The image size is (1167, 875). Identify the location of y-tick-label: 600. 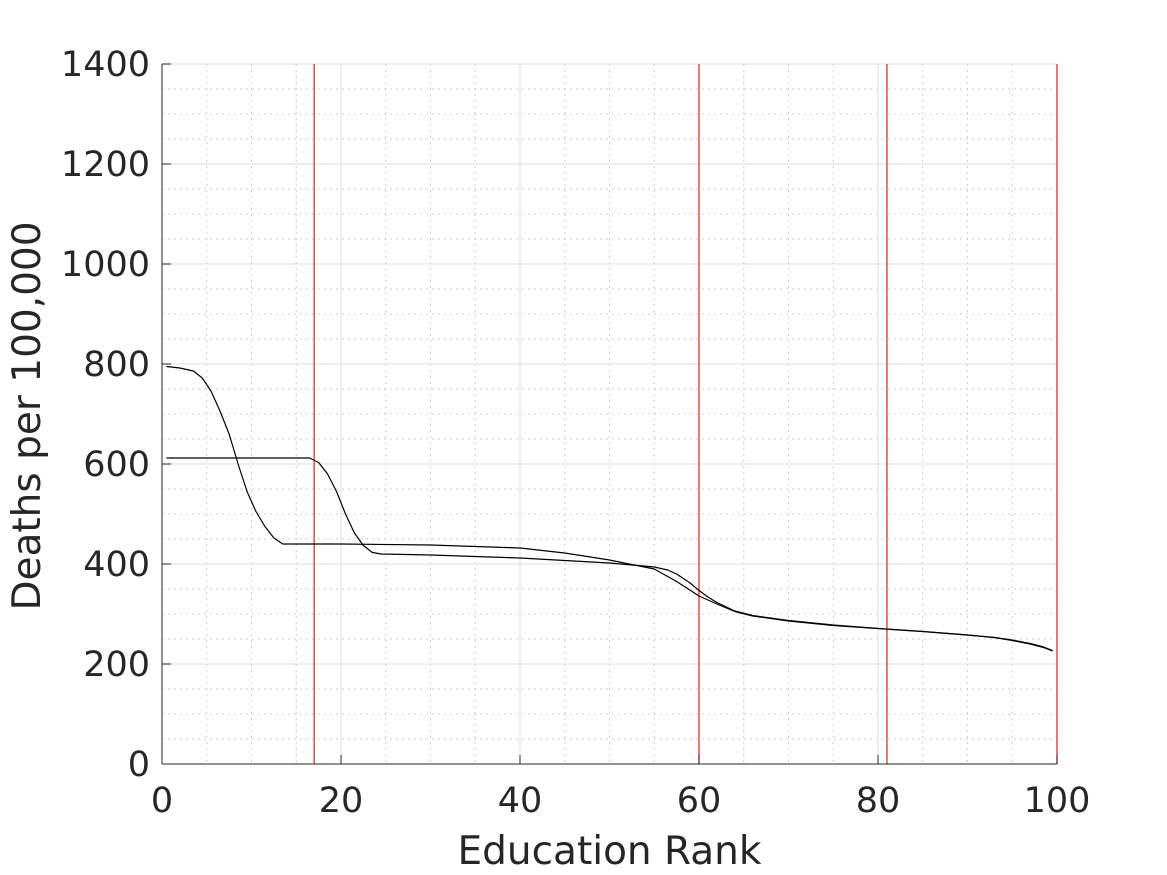
(116, 465).